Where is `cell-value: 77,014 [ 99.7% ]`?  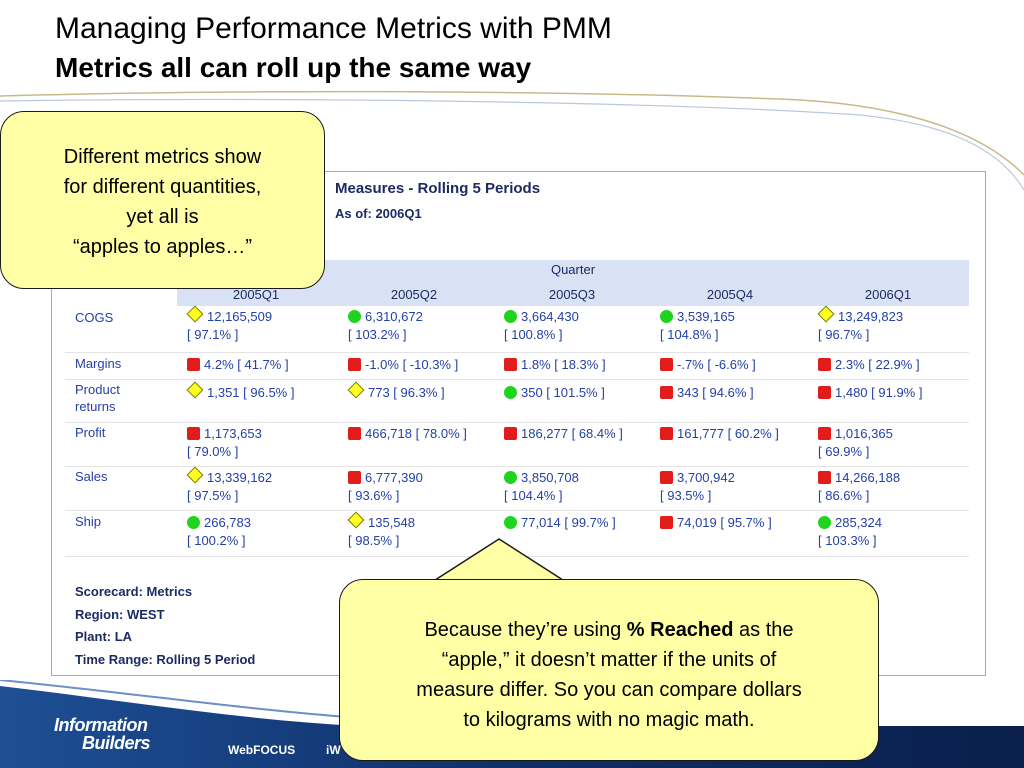
cell-value: 77,014 [ 99.7% ] is located at coordinates (568, 522).